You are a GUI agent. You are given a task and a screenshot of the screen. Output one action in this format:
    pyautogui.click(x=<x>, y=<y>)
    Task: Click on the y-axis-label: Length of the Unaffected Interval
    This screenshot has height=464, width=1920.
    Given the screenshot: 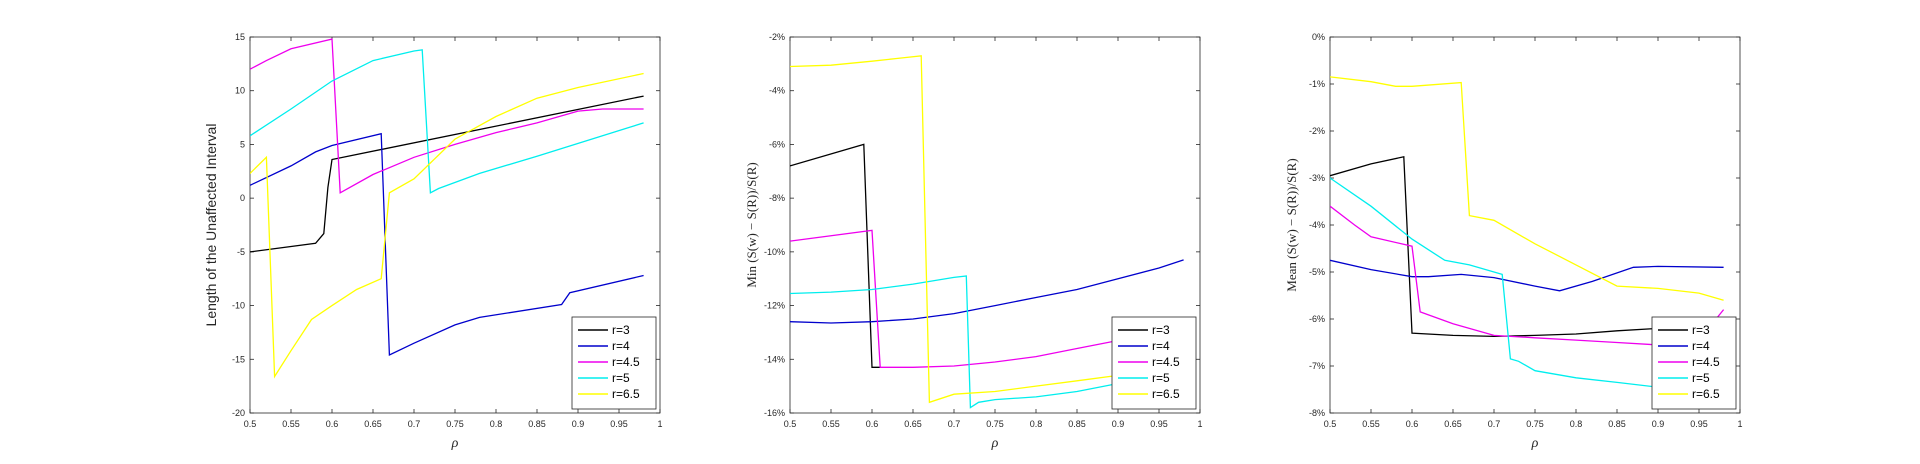 What is the action you would take?
    pyautogui.click(x=211, y=225)
    